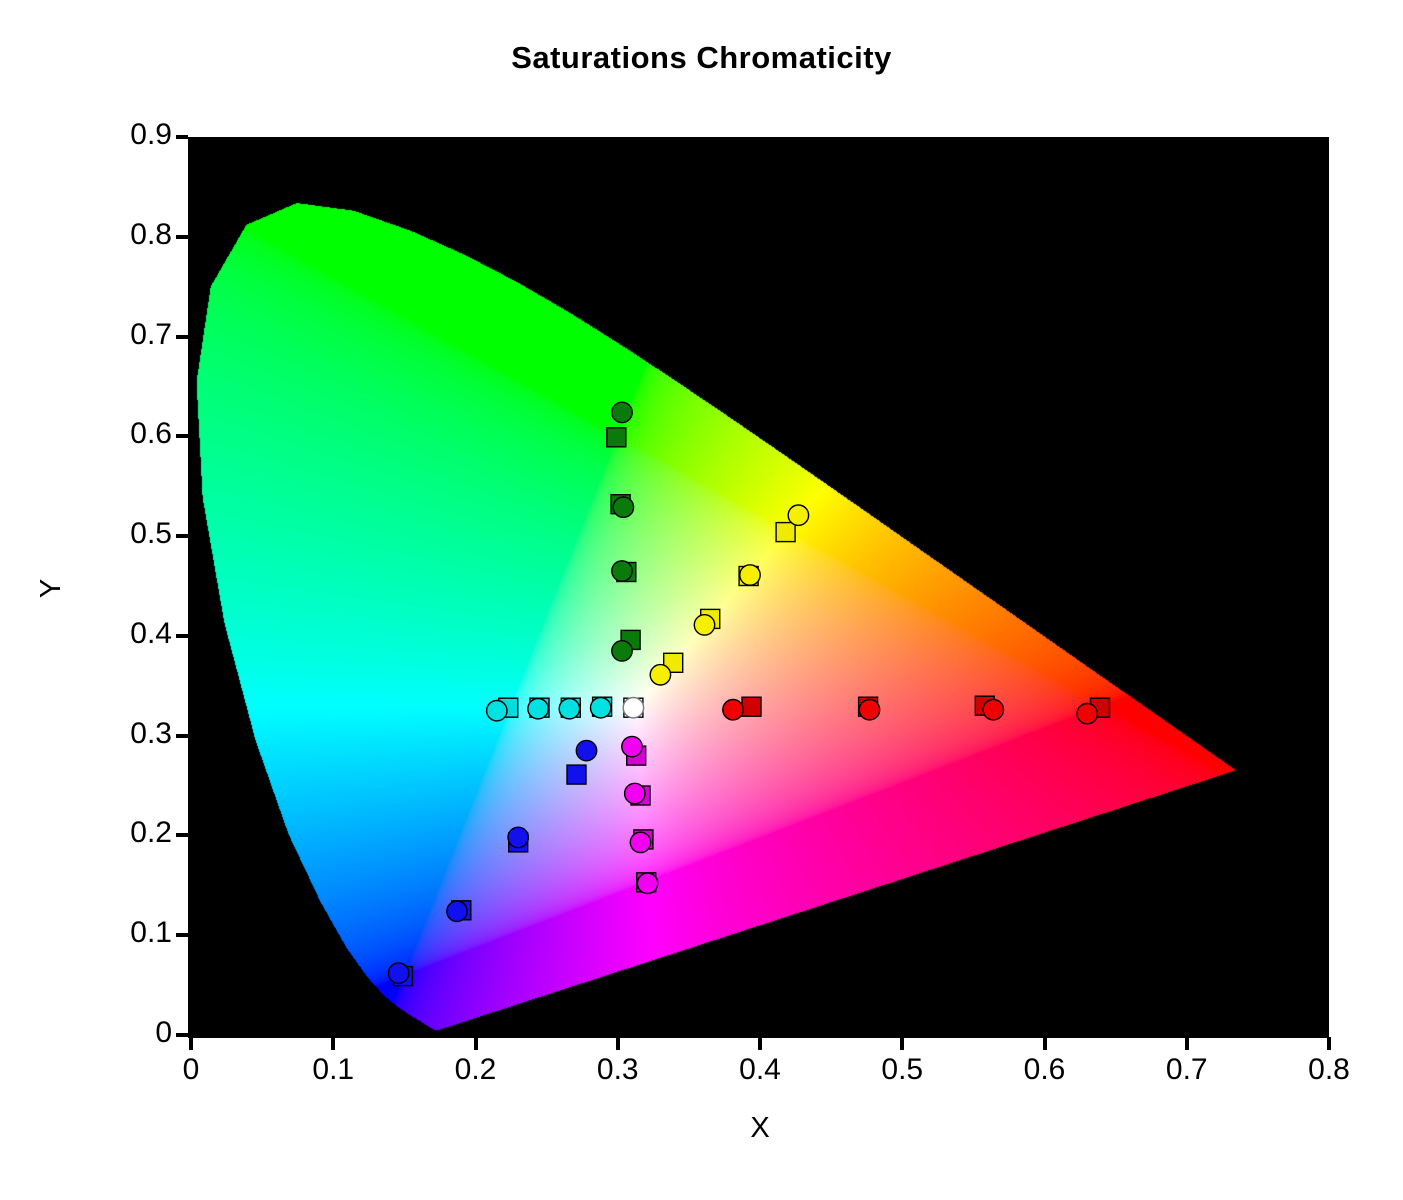 Image resolution: width=1403 pixels, height=1200 pixels. Describe the element at coordinates (902, 1069) in the screenshot. I see `x-tick-label: 0.5` at that location.